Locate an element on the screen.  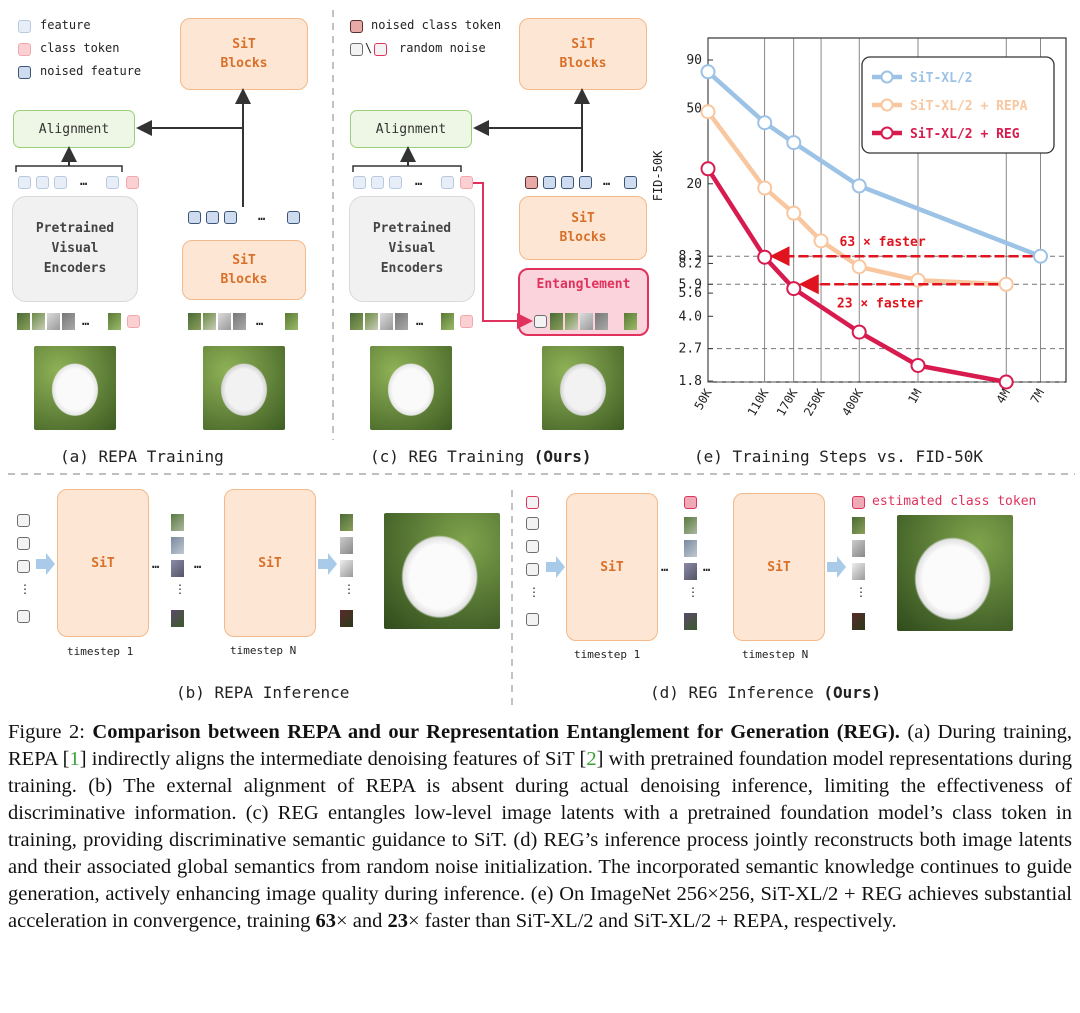
sit-blocks-top-a: SiT Blocks is located at coordinates (244, 54).